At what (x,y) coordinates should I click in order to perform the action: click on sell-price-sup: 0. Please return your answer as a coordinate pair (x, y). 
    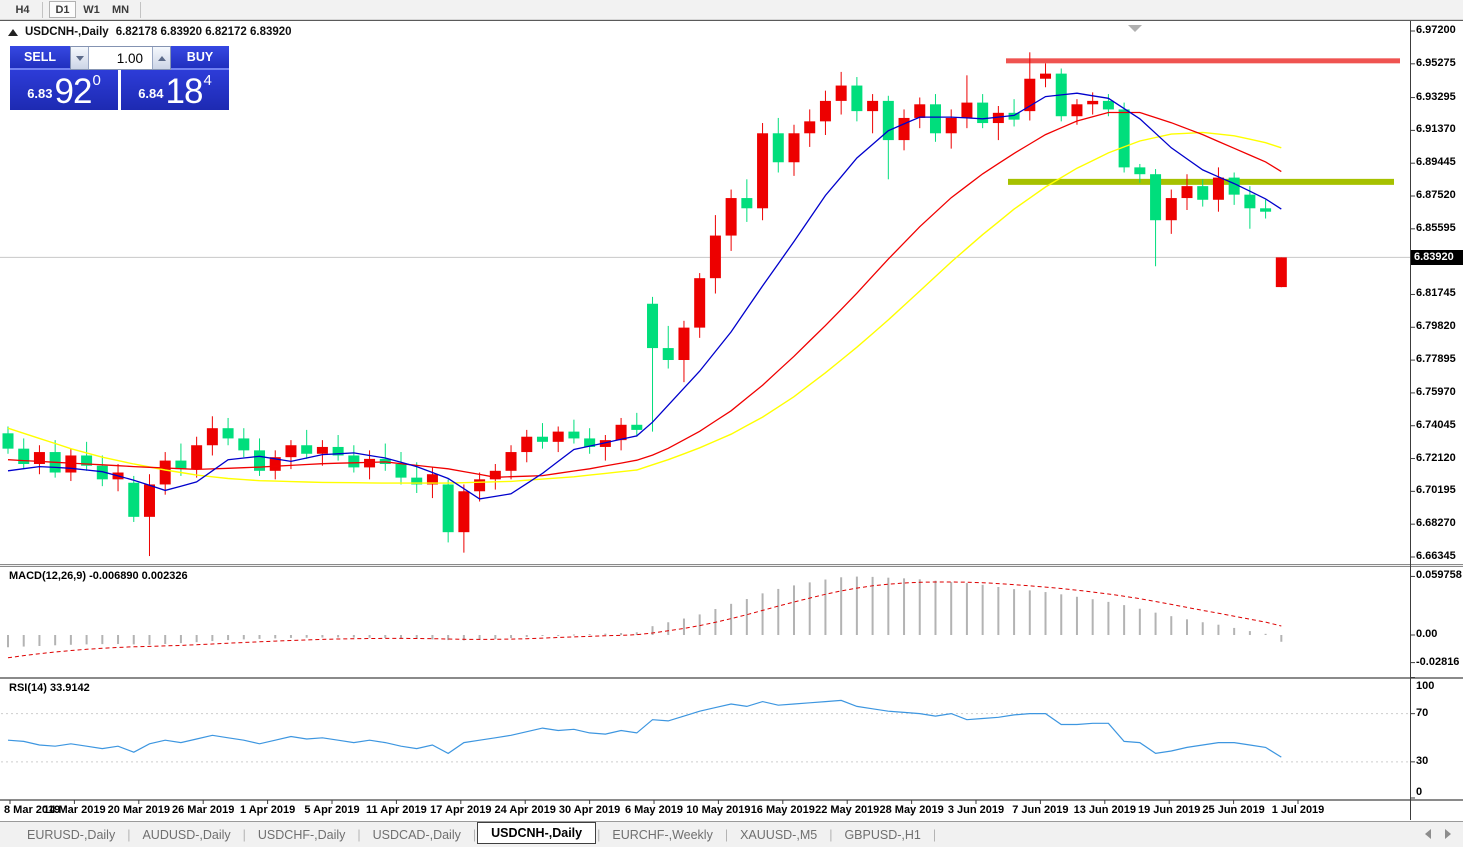
    Looking at the image, I should click on (96, 80).